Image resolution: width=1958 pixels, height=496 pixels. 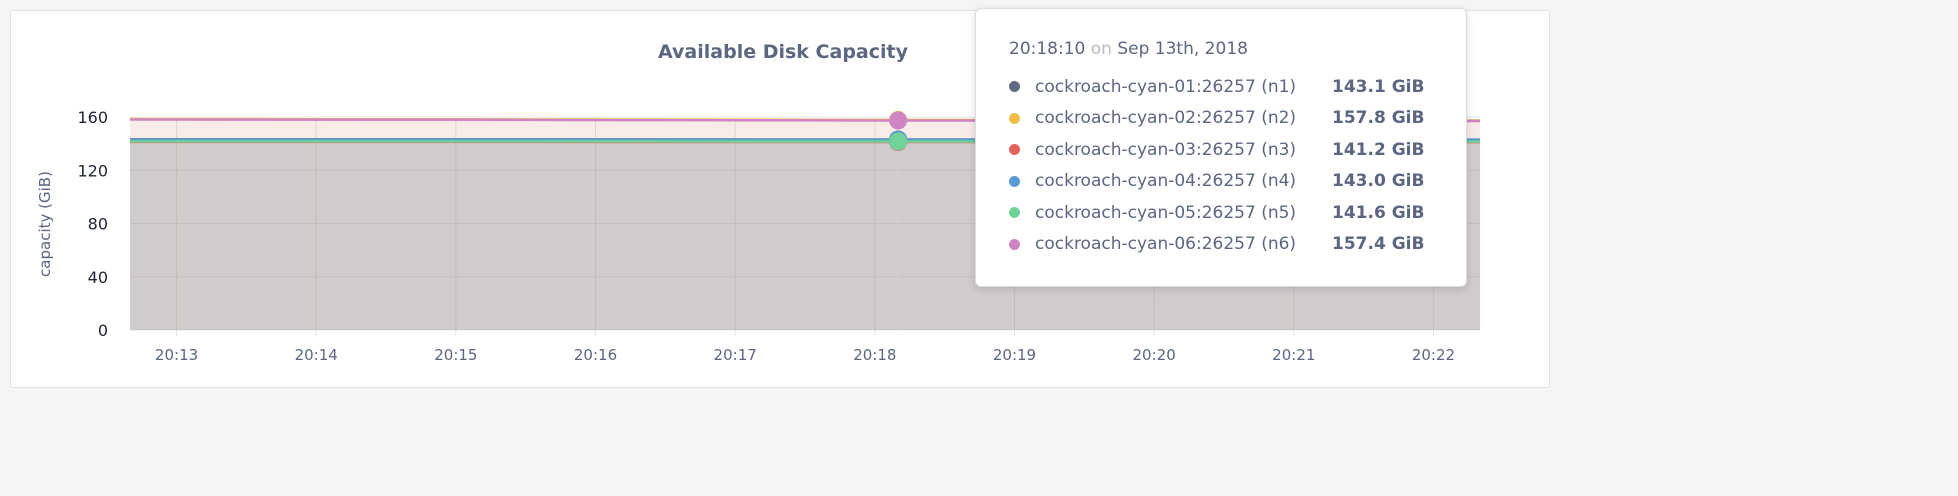 What do you see at coordinates (1166, 244) in the screenshot?
I see `tooltip-series-name: cockroach-cyan-06:26257 (n6)` at bounding box center [1166, 244].